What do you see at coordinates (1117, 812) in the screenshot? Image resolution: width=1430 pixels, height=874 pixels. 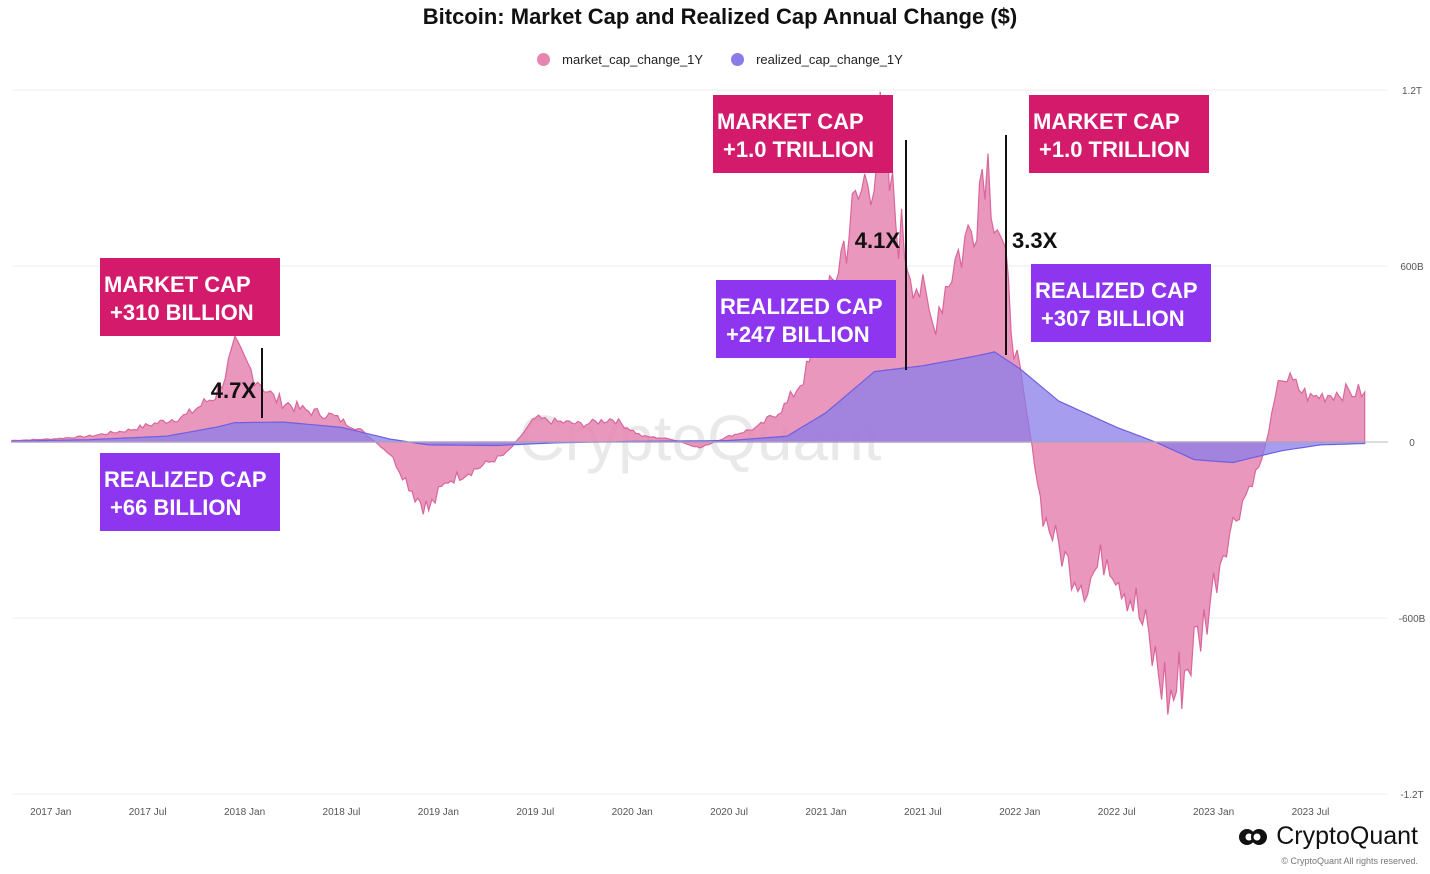 I see `x-tick-label: 2022 Jul` at bounding box center [1117, 812].